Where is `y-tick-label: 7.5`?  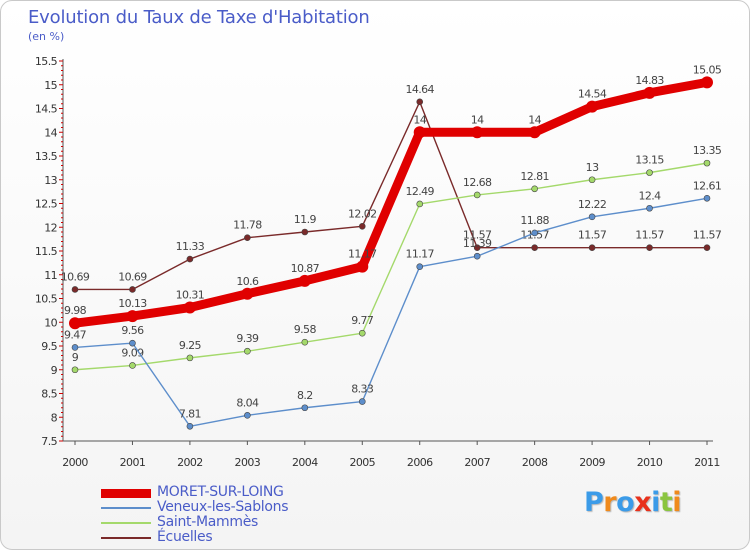
y-tick-label: 7.5 is located at coordinates (49, 441).